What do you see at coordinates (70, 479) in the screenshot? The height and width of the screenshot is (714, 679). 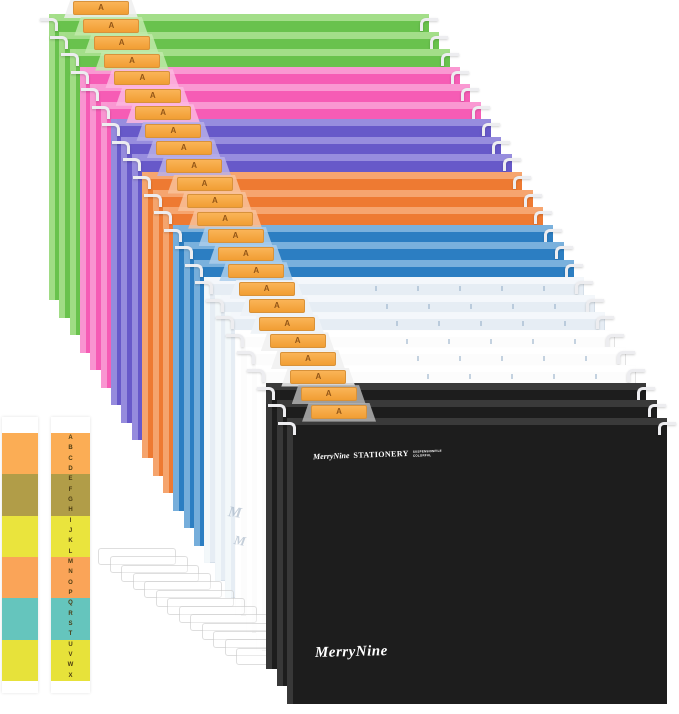 I see `alphabet-letter: E` at bounding box center [70, 479].